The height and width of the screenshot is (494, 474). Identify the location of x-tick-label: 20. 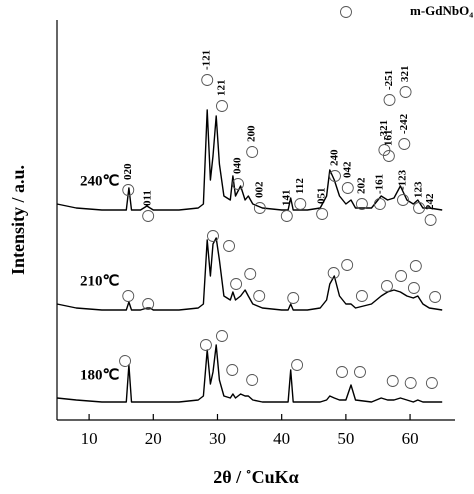
(153, 438).